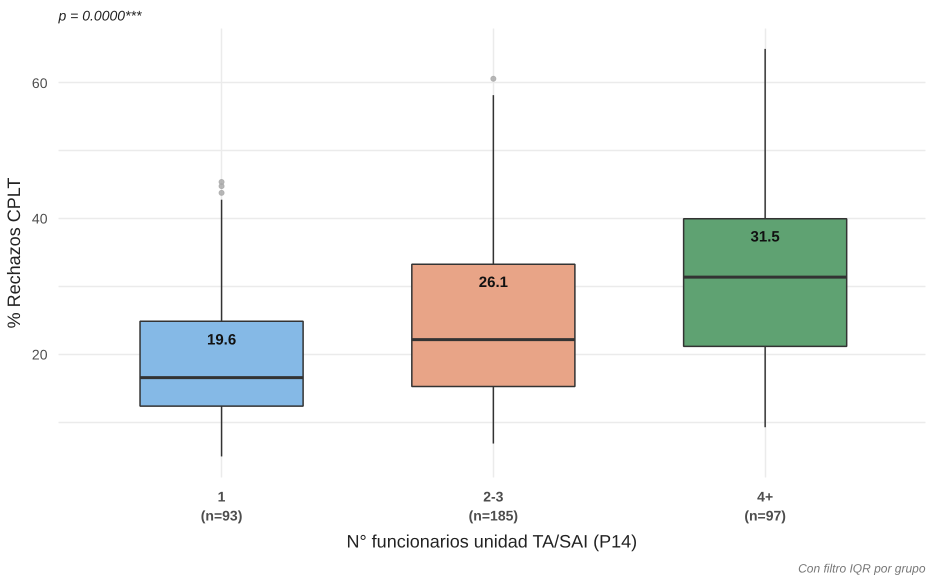 This screenshot has width=927, height=580. What do you see at coordinates (765, 506) in the screenshot?
I see `x-tick-label: 4+ (n=97)` at bounding box center [765, 506].